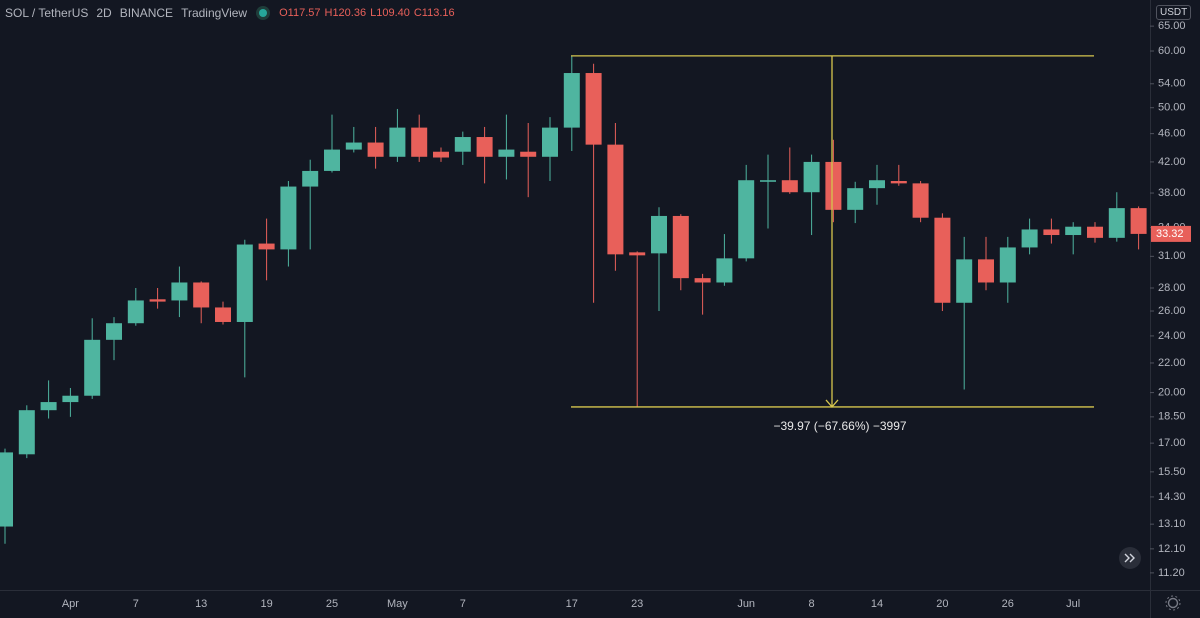 This screenshot has height=618, width=1200. Describe the element at coordinates (390, 13) in the screenshot. I see `low: L109.40` at that location.